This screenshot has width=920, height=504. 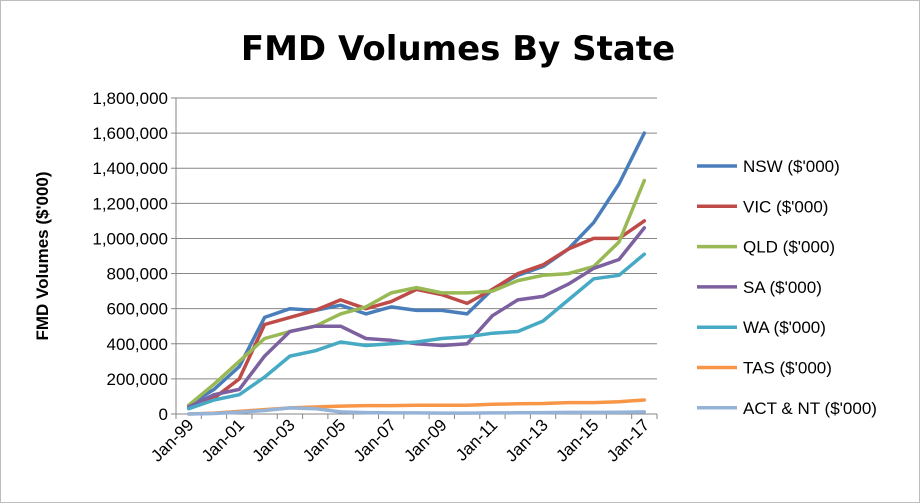 I want to click on x-tick-label: Jan-17, so click(x=628, y=440).